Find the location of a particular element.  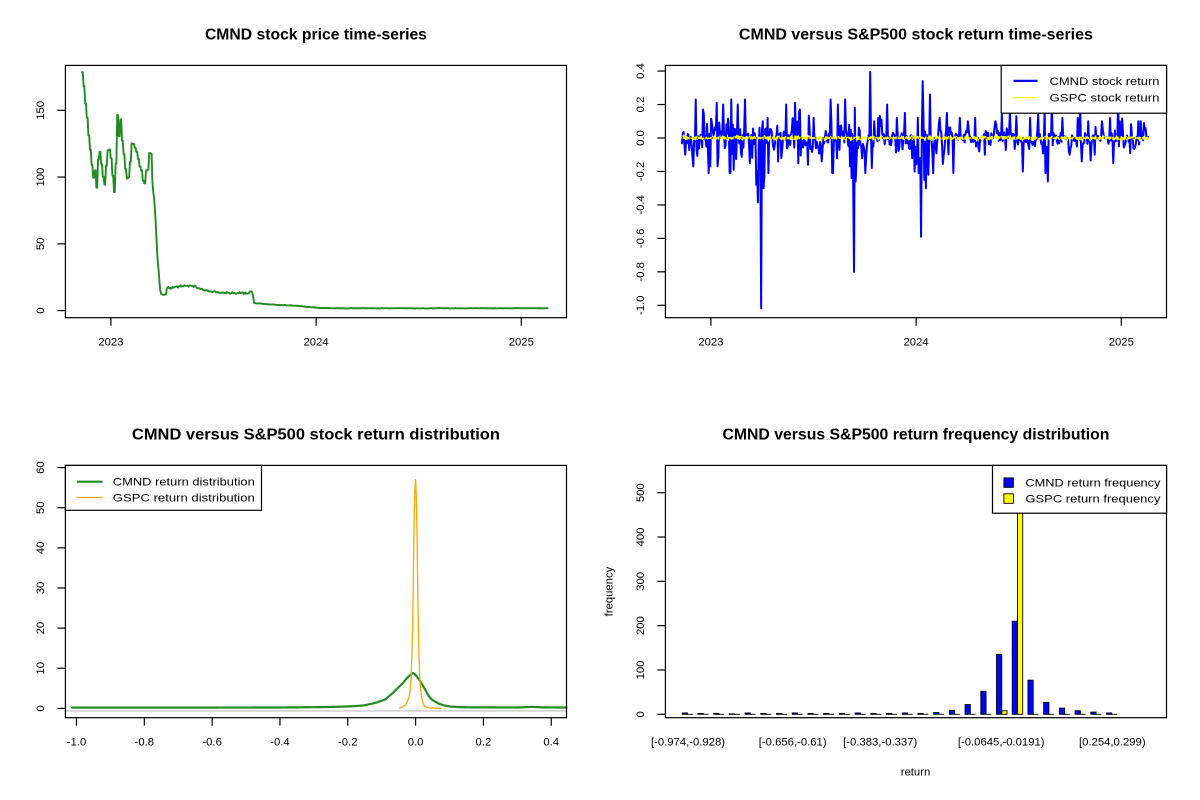

svg-text: 30 is located at coordinates (41, 588).